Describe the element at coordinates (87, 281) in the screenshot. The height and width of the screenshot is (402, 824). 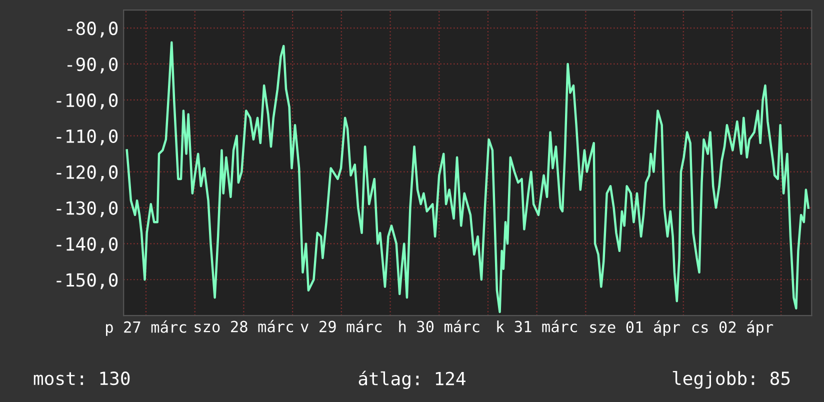
I see `y-tick-label: -150,0` at that location.